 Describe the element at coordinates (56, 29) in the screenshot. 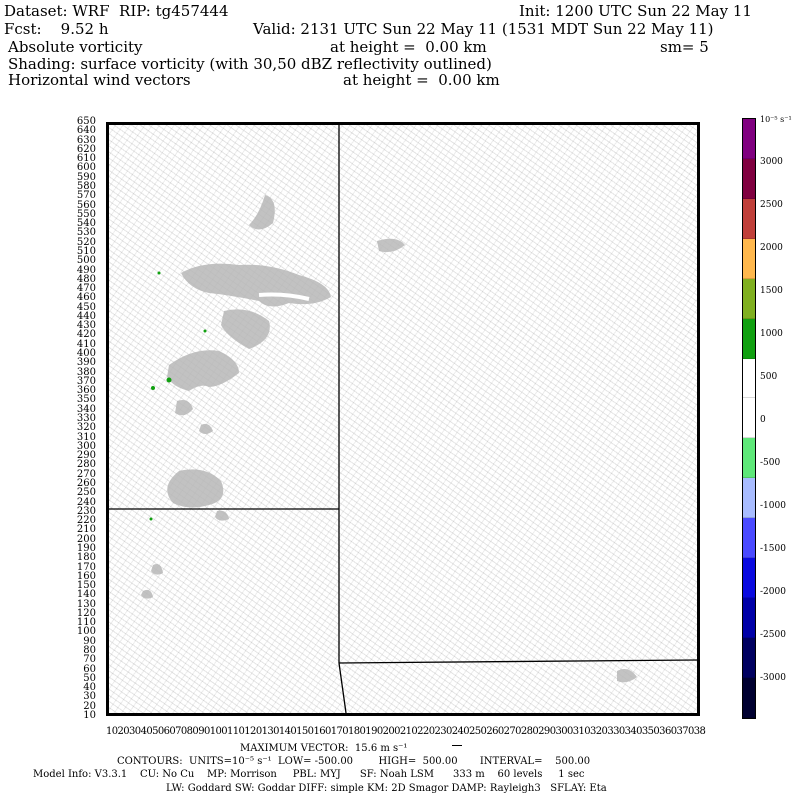

I see `forecast-hour: Fcst: 9.52 h` at that location.